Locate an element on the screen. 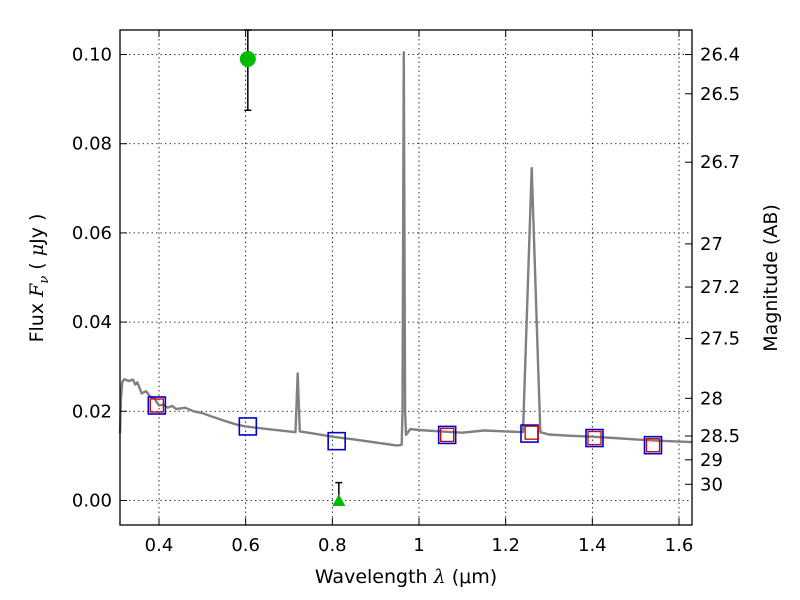 The image size is (800, 600). y2-tick-label: 26.7 is located at coordinates (720, 162).